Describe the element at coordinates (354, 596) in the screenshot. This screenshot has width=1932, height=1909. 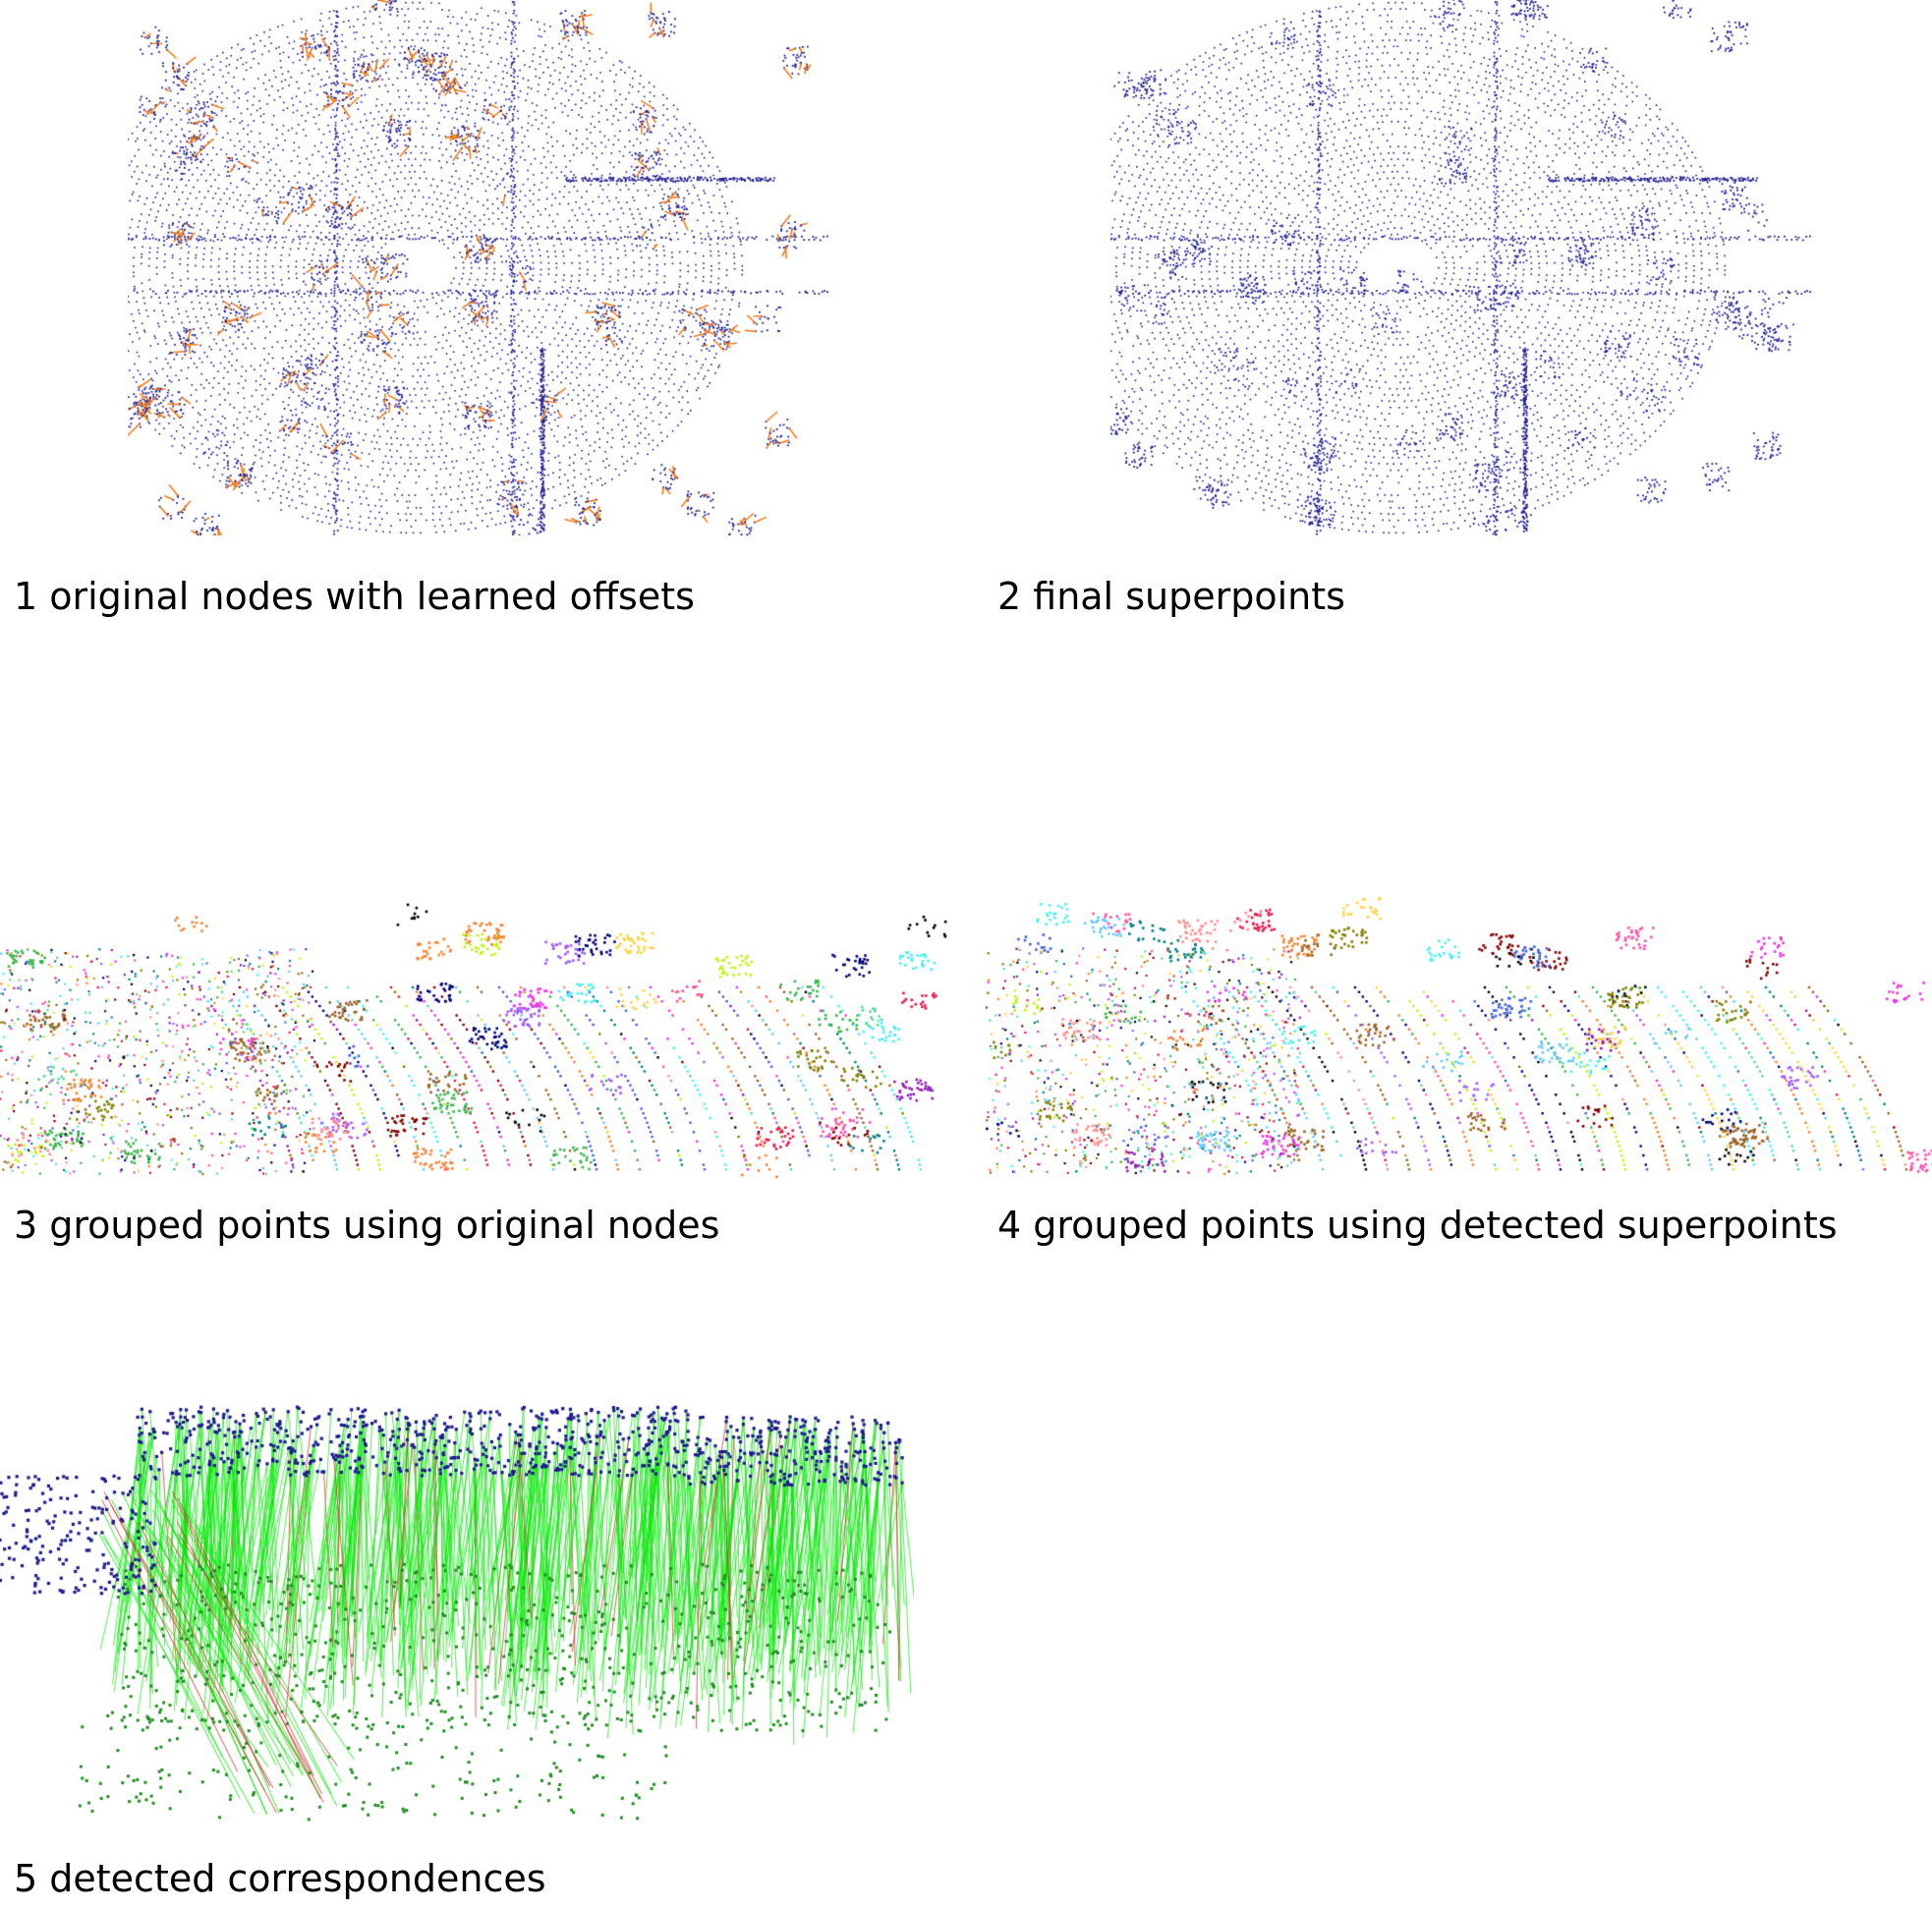
I see `caption-original-nodes: 1 original nodes with learned offsets` at that location.